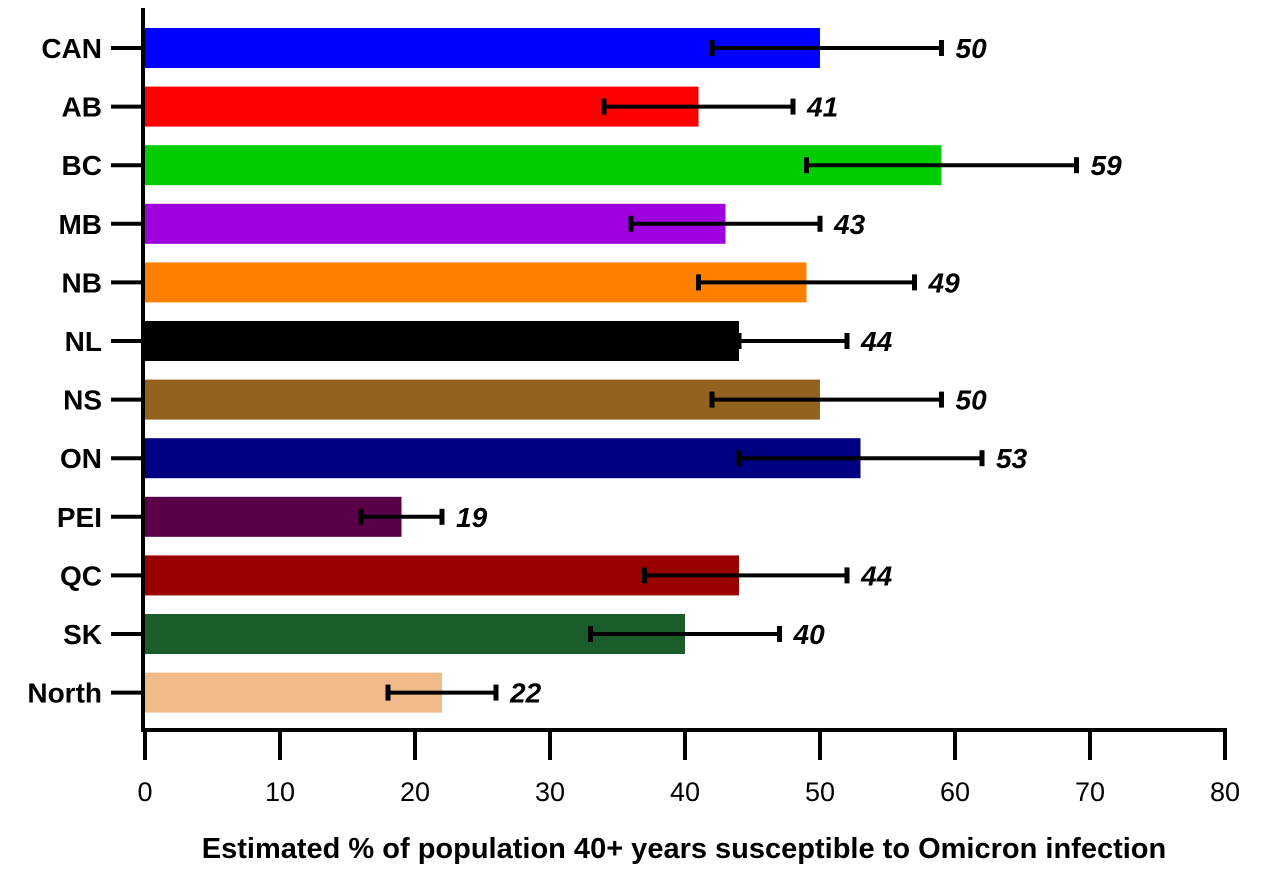 The width and height of the screenshot is (1278, 870). What do you see at coordinates (442, 575) in the screenshot?
I see `bar-qc` at bounding box center [442, 575].